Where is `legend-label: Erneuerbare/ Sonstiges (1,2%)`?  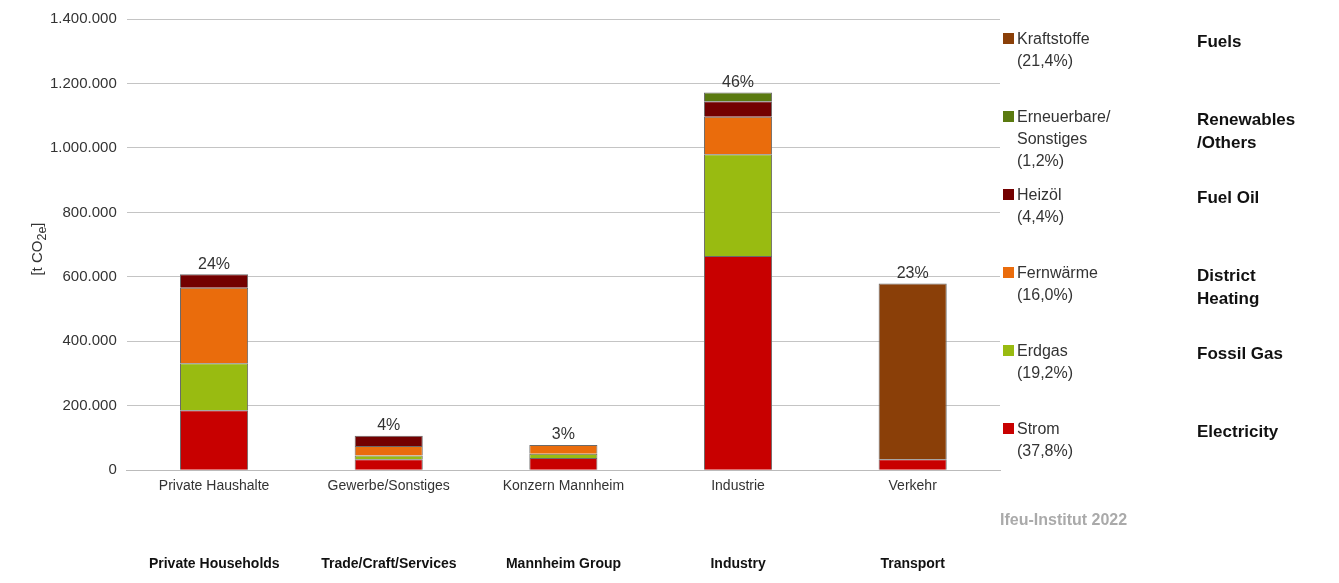 legend-label: Erneuerbare/ Sonstiges (1,2%) is located at coordinates (1064, 139).